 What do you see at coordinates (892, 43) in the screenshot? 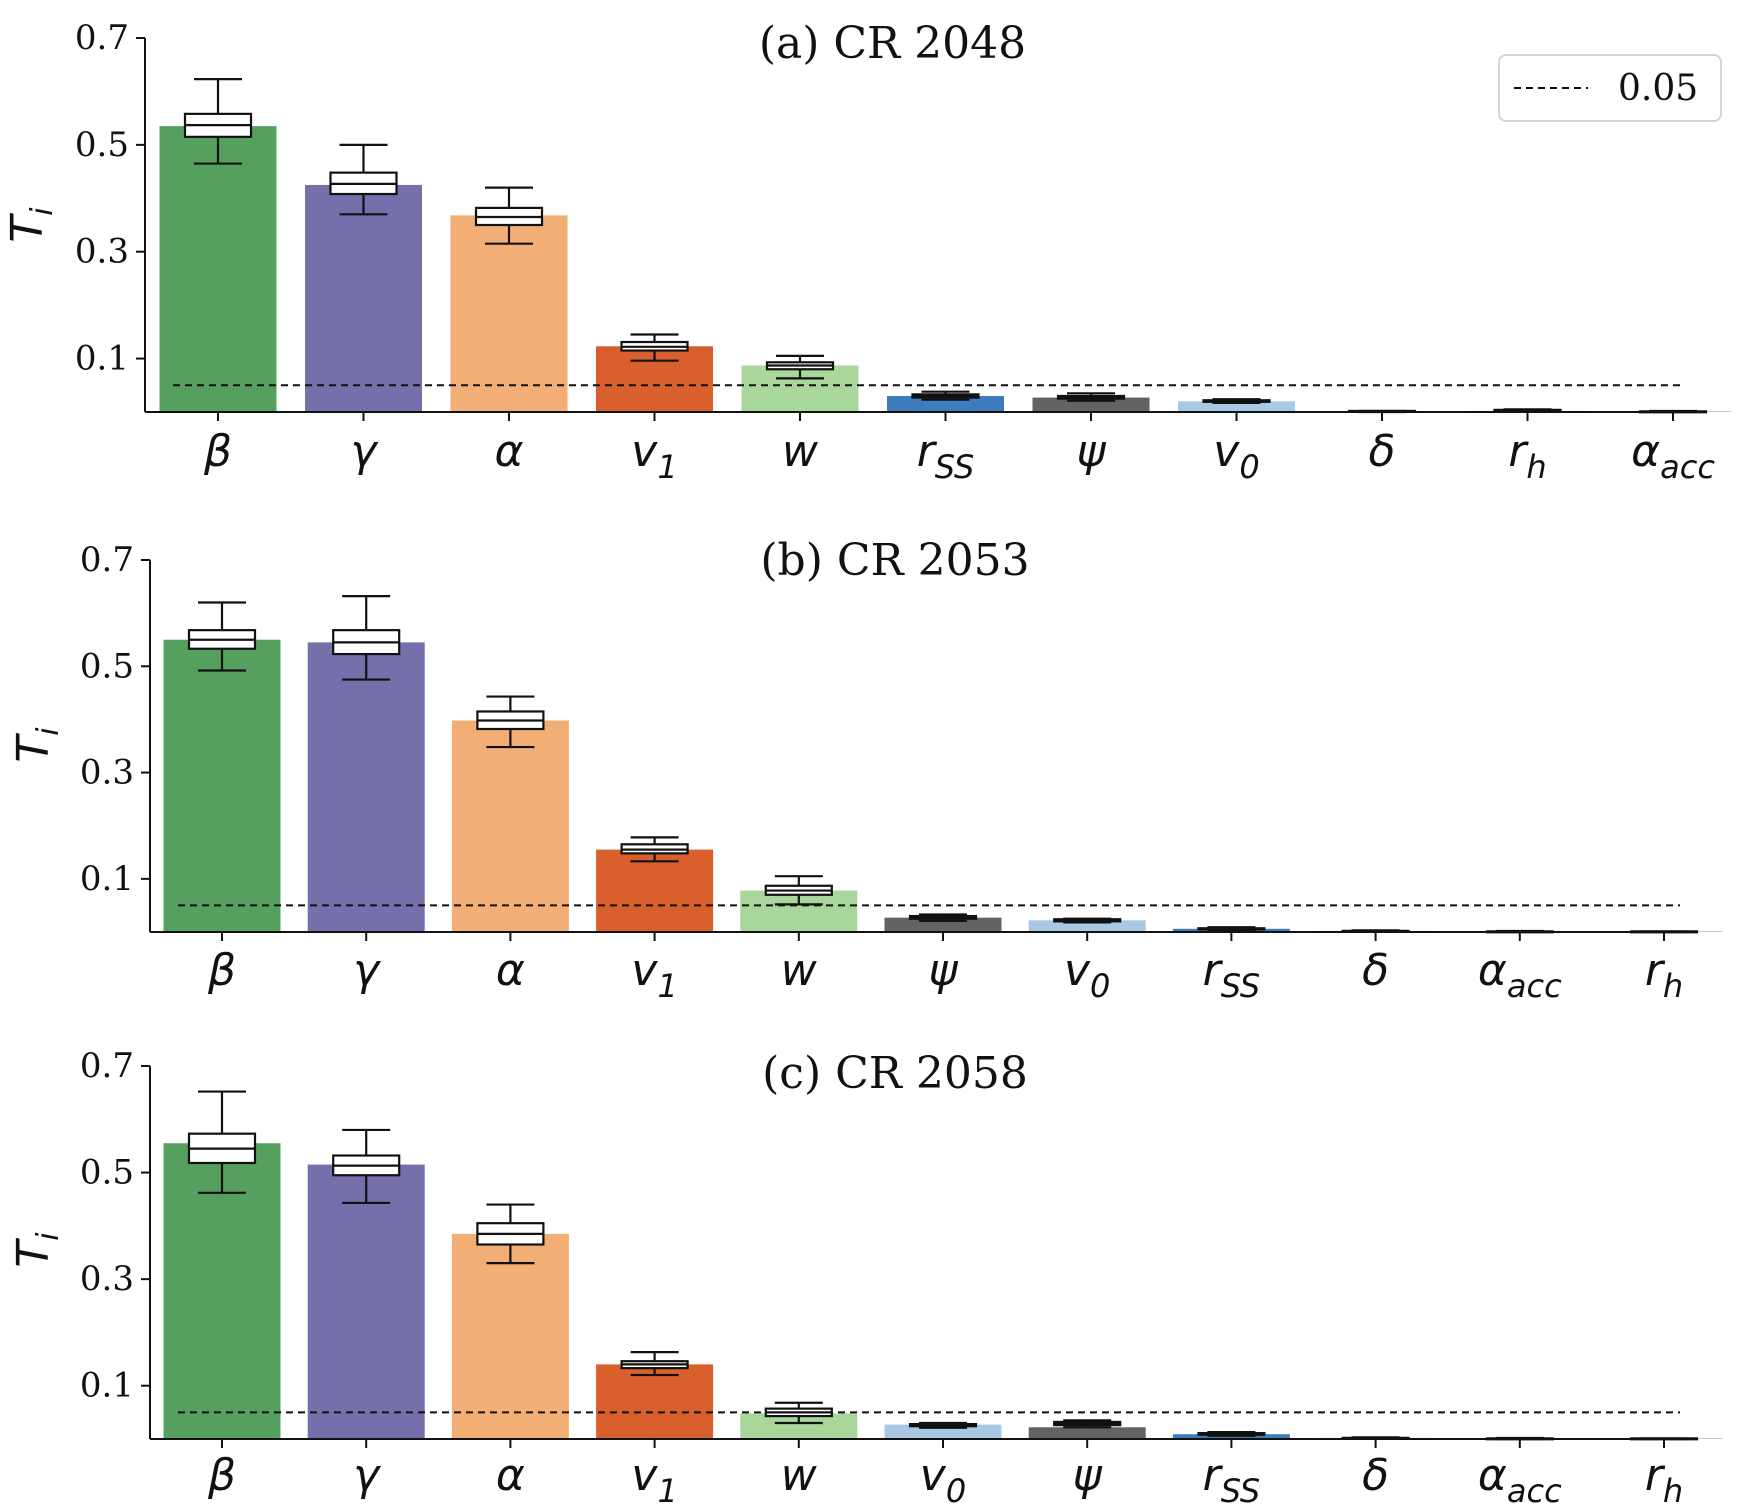
I see `chart-title: (a) CR 2048` at bounding box center [892, 43].